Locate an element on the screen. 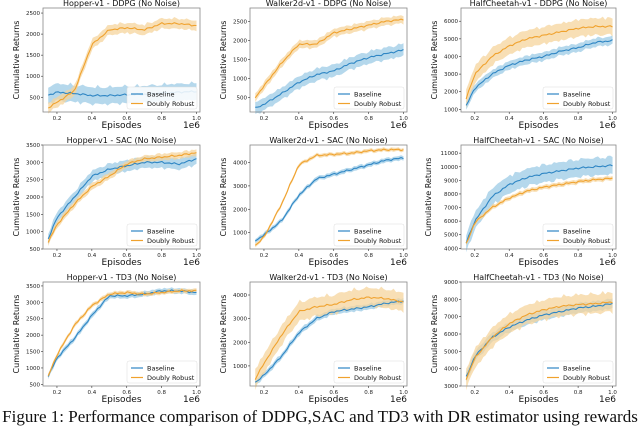 The width and height of the screenshot is (640, 427). chart-title: Walker2d-v1 - SAC (No Noise) is located at coordinates (328, 140).